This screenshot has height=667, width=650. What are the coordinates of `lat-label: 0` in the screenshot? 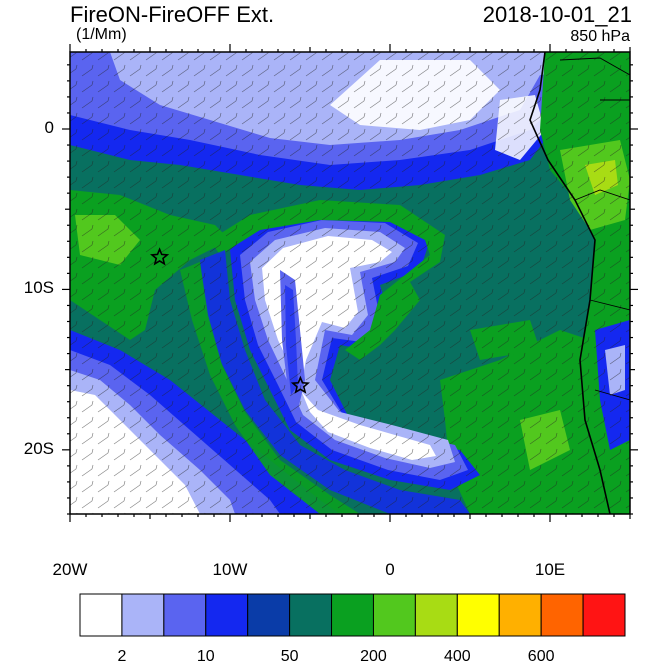 It's located at (49, 127).